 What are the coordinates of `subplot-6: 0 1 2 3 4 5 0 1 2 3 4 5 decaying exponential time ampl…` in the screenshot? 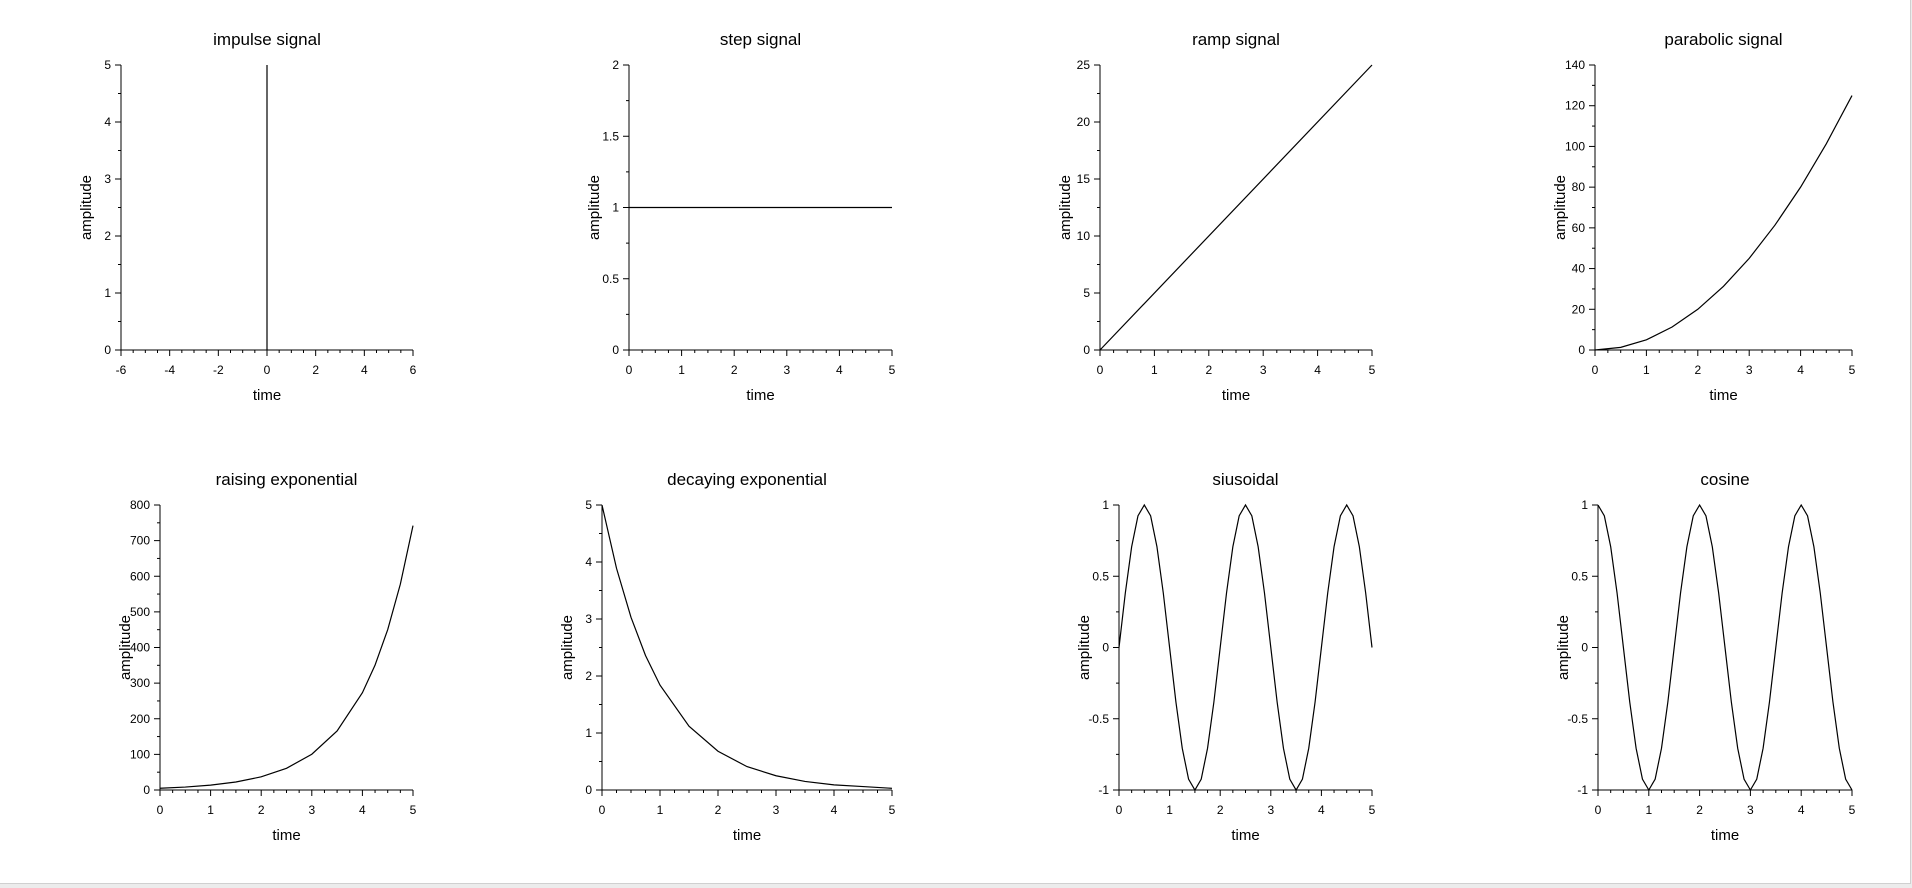 It's located at (727, 657).